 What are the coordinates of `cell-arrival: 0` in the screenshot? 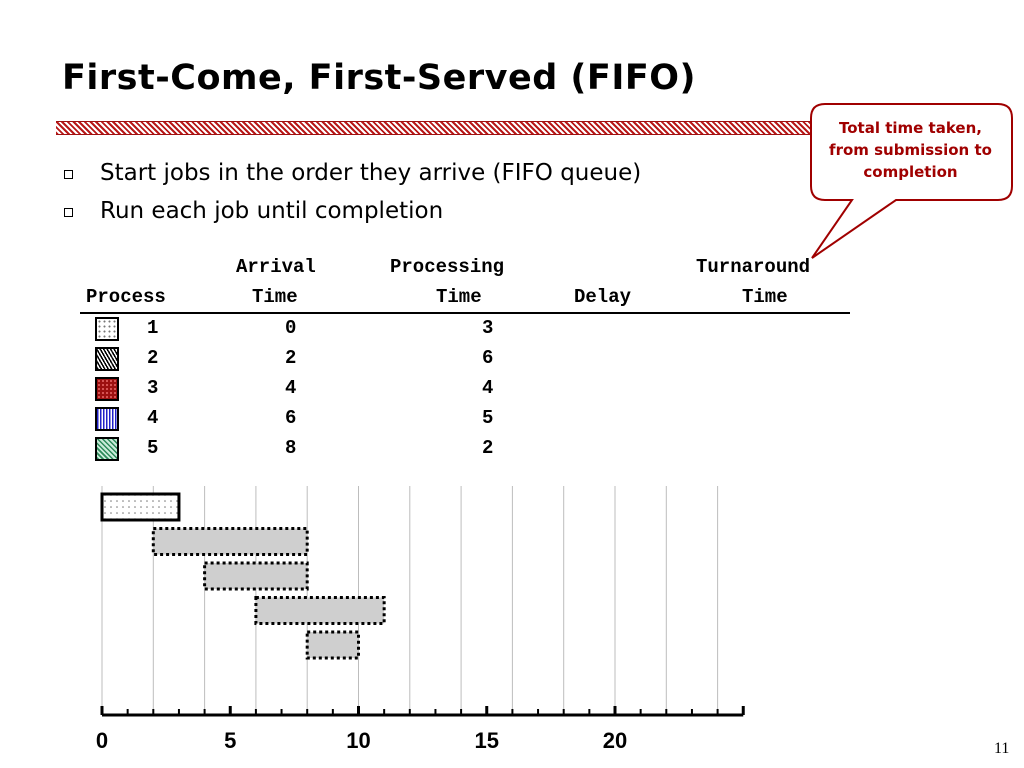 It's located at (291, 328).